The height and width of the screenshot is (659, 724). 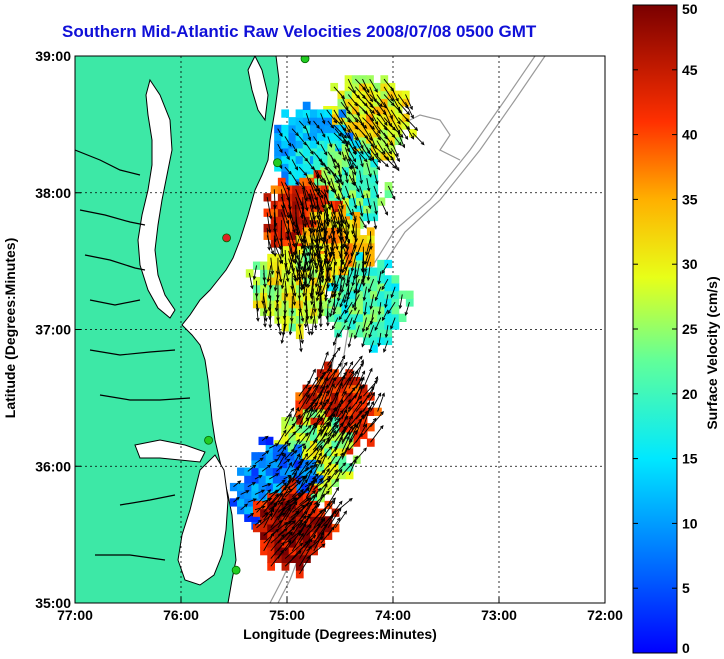 What do you see at coordinates (690, 523) in the screenshot?
I see `colorbar-tick-label: 10` at bounding box center [690, 523].